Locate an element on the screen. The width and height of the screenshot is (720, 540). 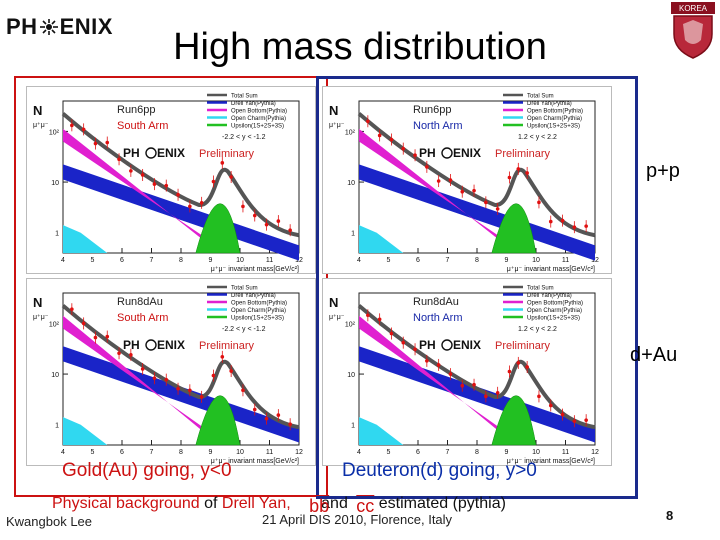
upsilon-peak is located at coordinates (514, 420).